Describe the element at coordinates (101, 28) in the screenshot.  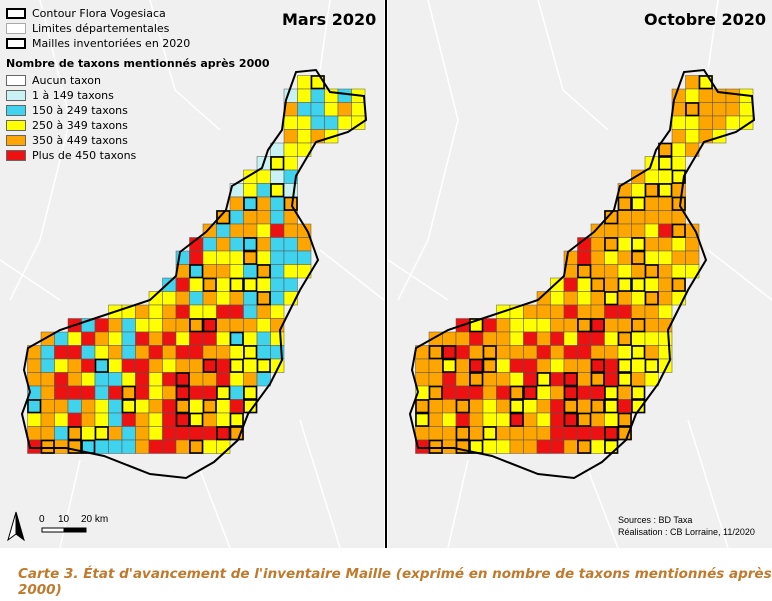
I see `legend-limites-label: Limites départementales` at that location.